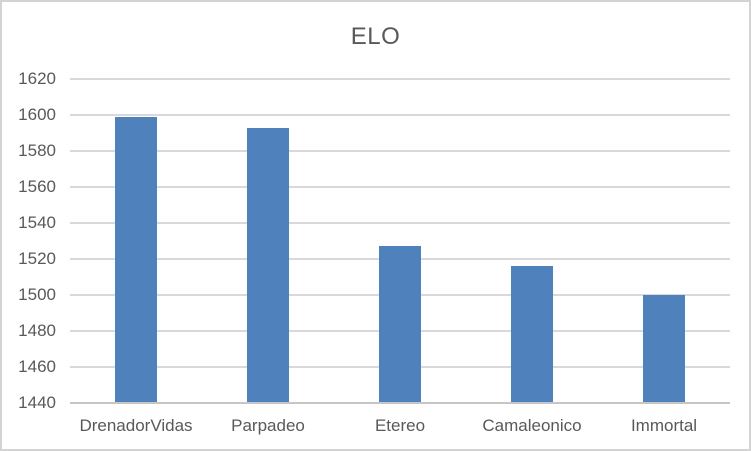 The width and height of the screenshot is (751, 451). What do you see at coordinates (532, 425) in the screenshot?
I see `x-tick-label: Camaleonico` at bounding box center [532, 425].